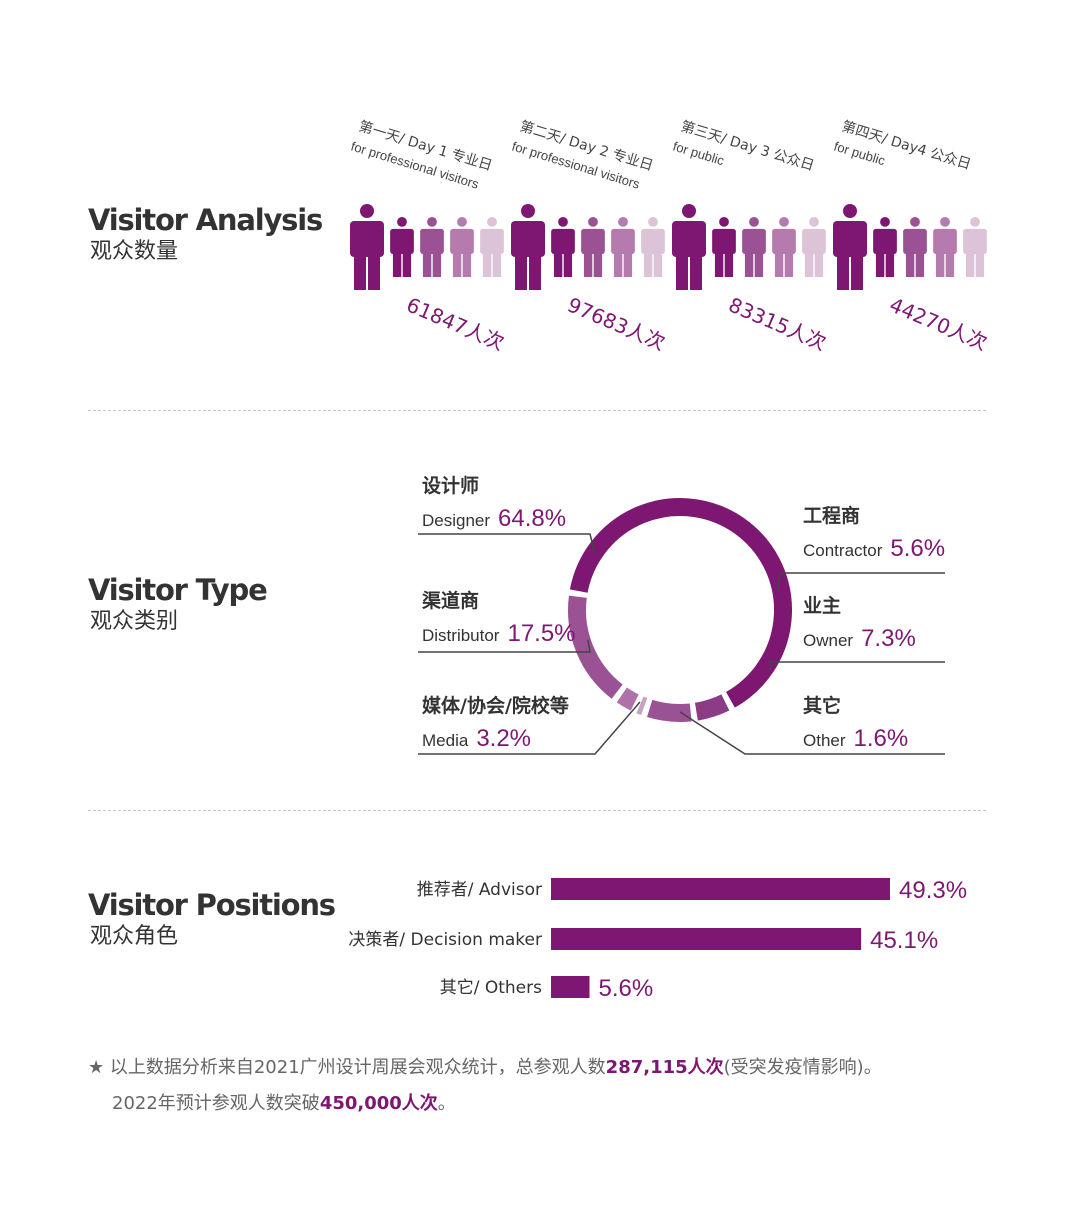 Image resolution: width=1080 pixels, height=1231 pixels. What do you see at coordinates (616, 324) in the screenshot?
I see `day-value-label: 97683人次` at bounding box center [616, 324].